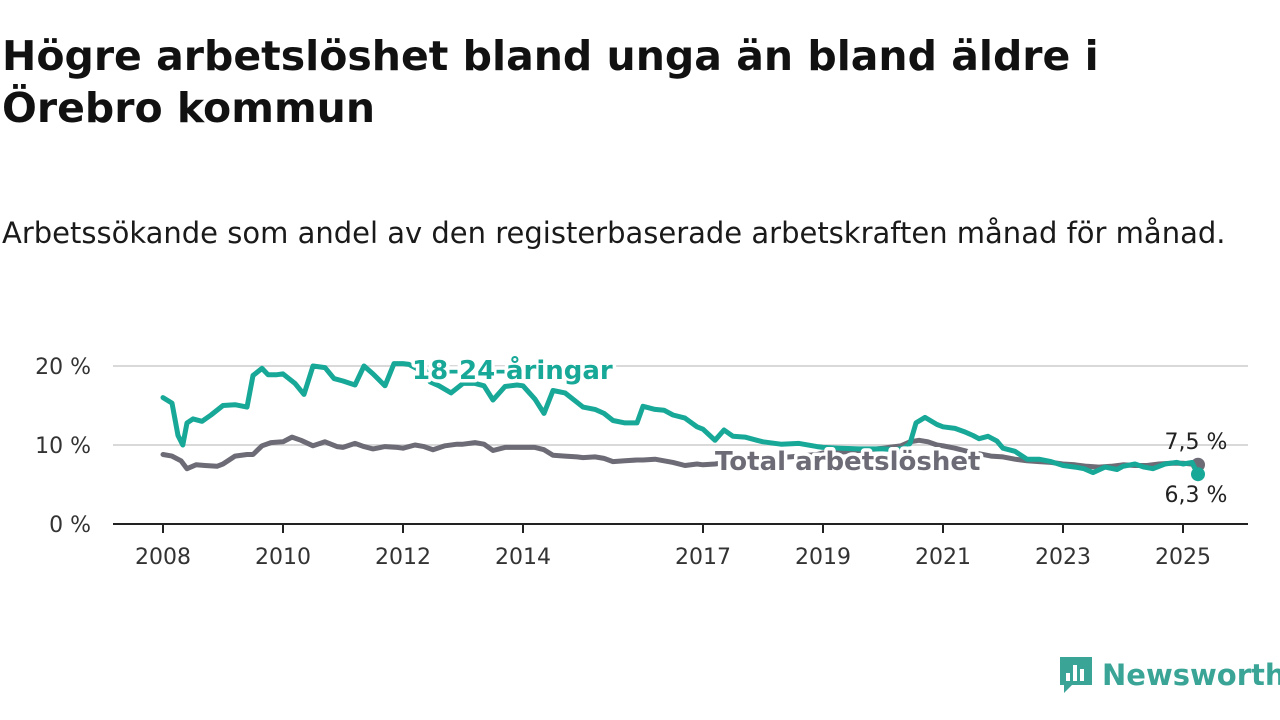  I want to click on newsworthy-logo-icon, so click(1076, 675).